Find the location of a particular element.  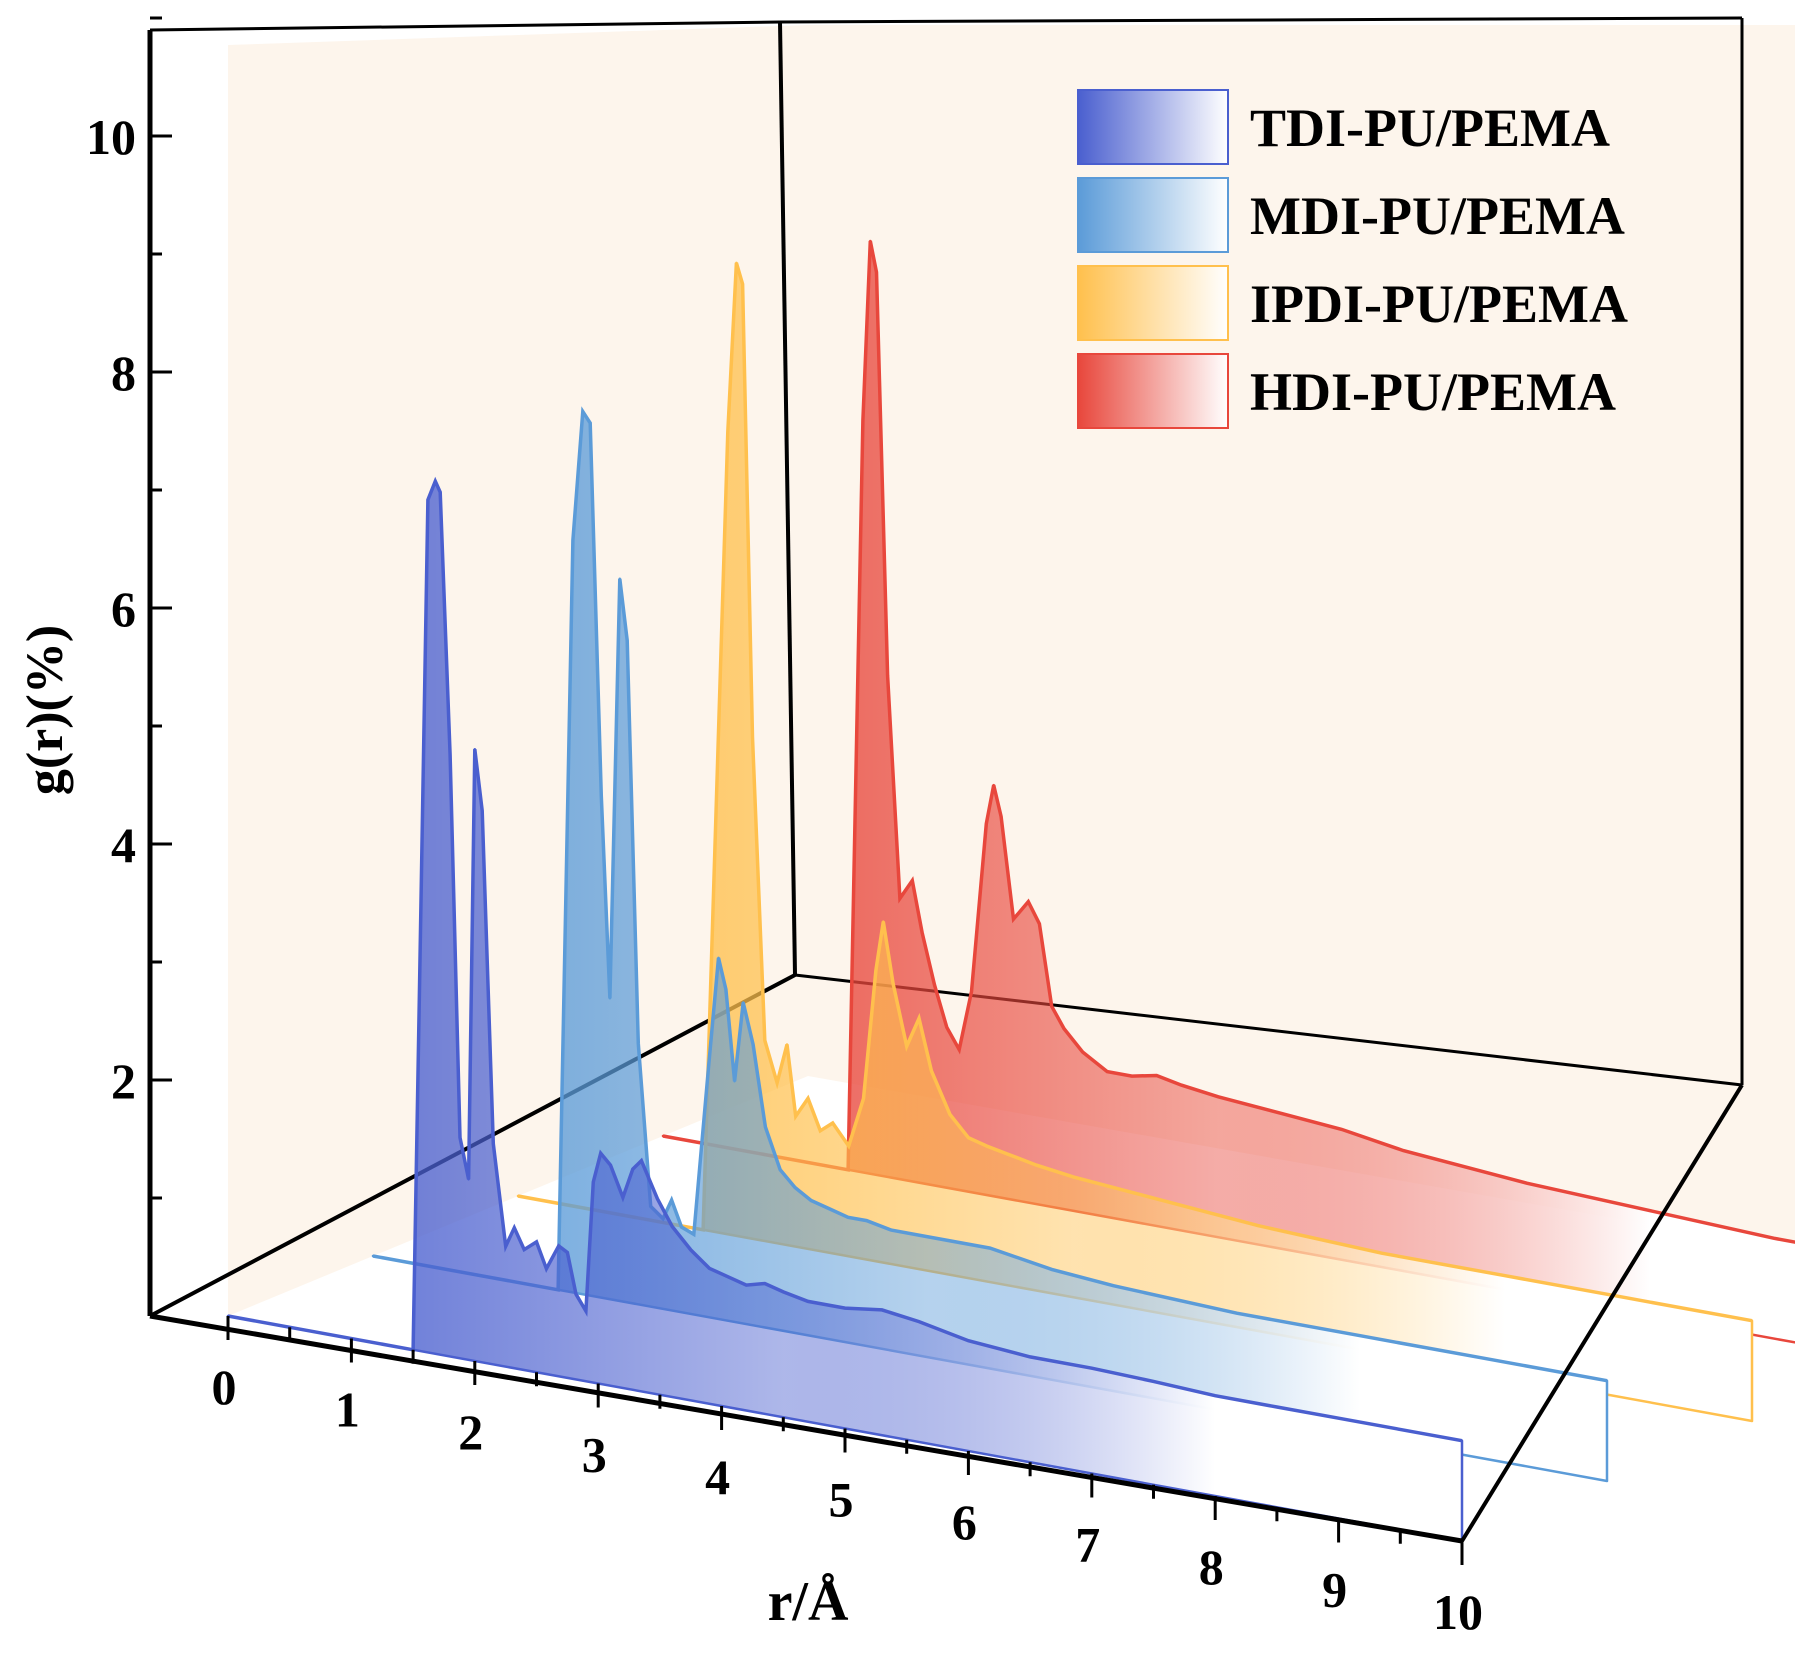

legend-label: TDI-PU/PEMA is located at coordinates (1430, 128).